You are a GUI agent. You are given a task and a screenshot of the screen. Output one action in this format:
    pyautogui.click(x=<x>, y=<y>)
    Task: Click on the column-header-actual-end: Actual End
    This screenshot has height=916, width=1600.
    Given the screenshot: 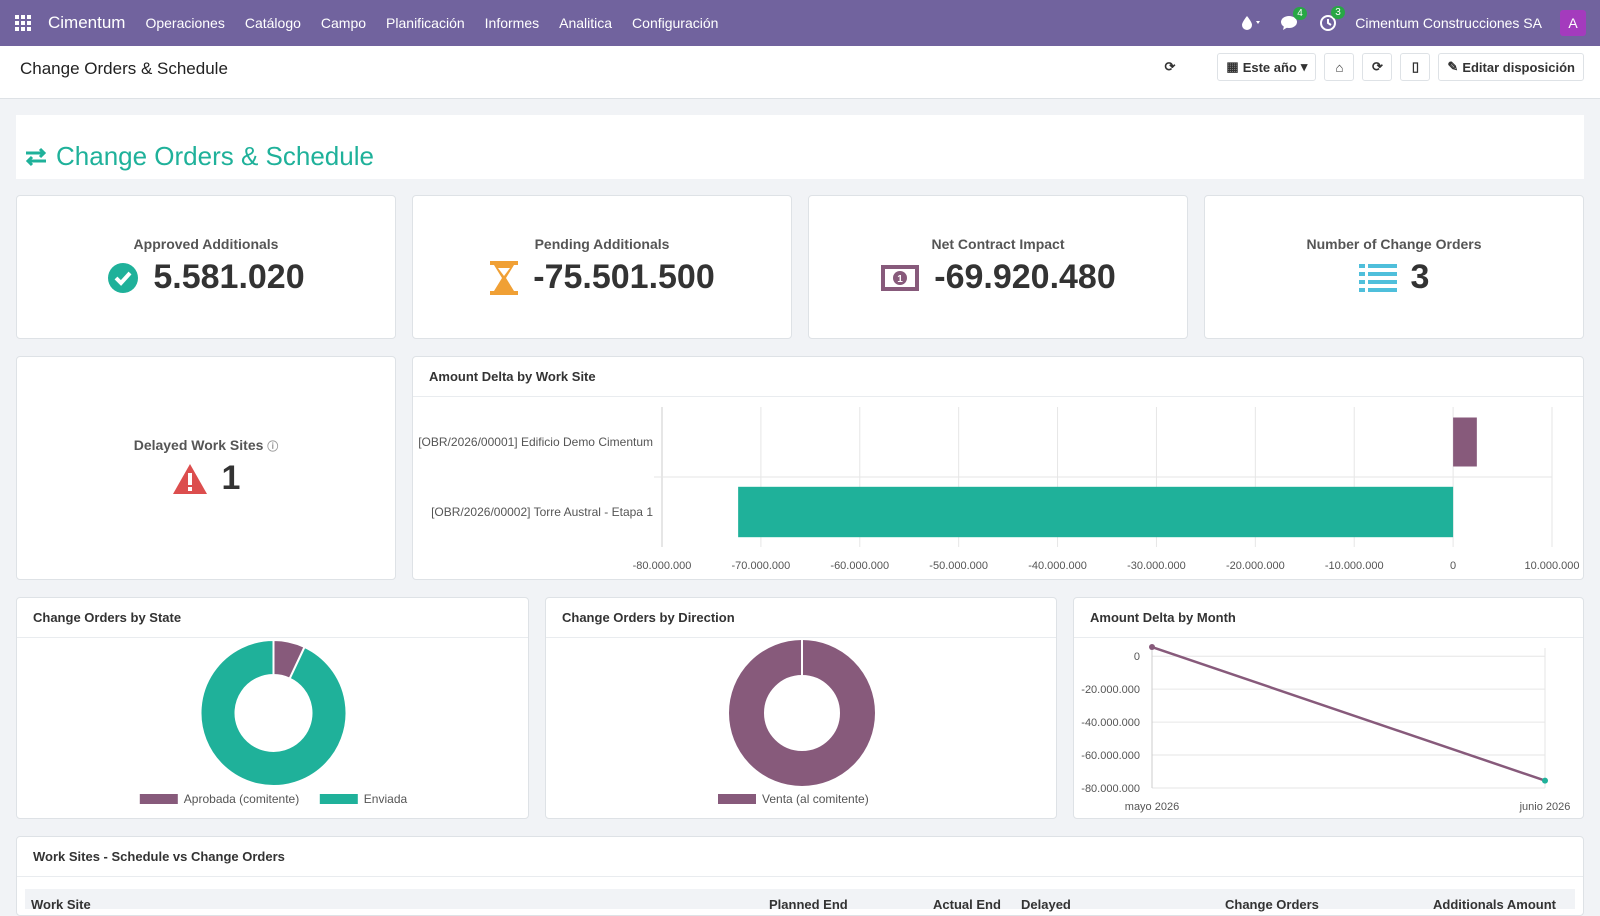 What is the action you would take?
    pyautogui.click(x=967, y=904)
    